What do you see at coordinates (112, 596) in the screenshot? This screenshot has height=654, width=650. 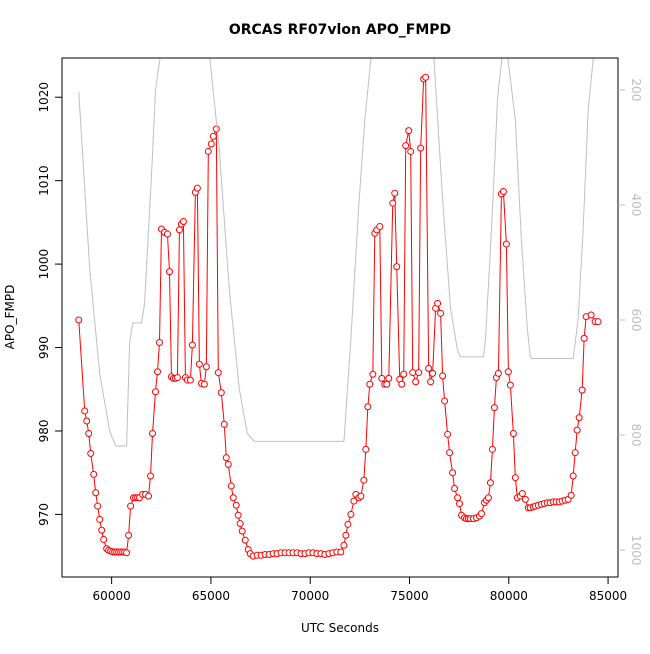 I see `x-tick-label: 60000` at bounding box center [112, 596].